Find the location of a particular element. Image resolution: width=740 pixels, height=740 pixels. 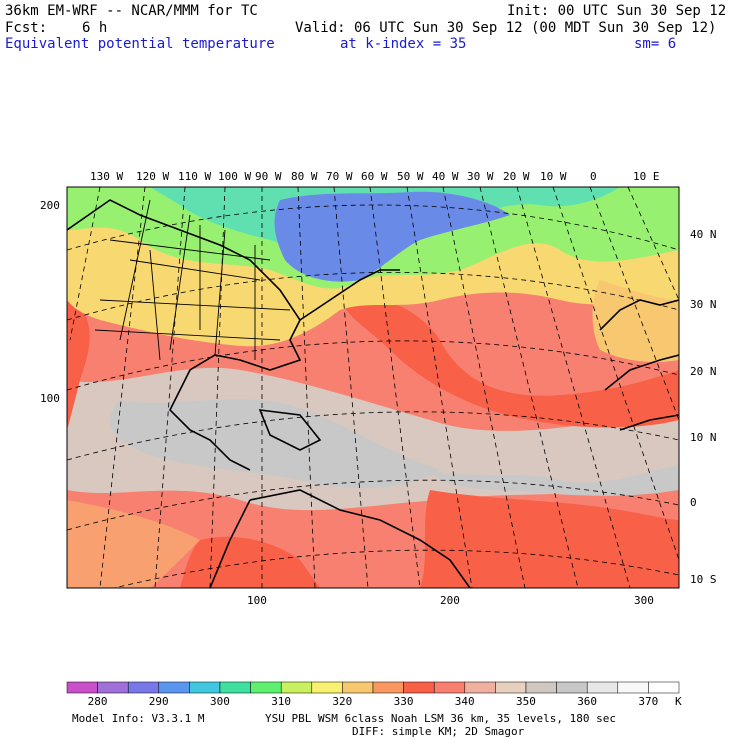

forecast-hour: 6 h is located at coordinates (95, 28).